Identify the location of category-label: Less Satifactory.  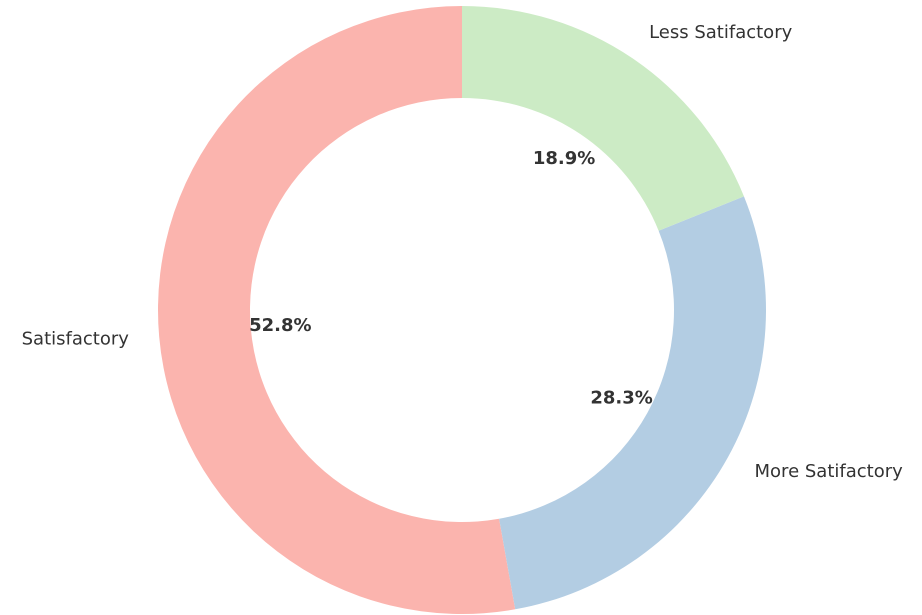
(721, 32).